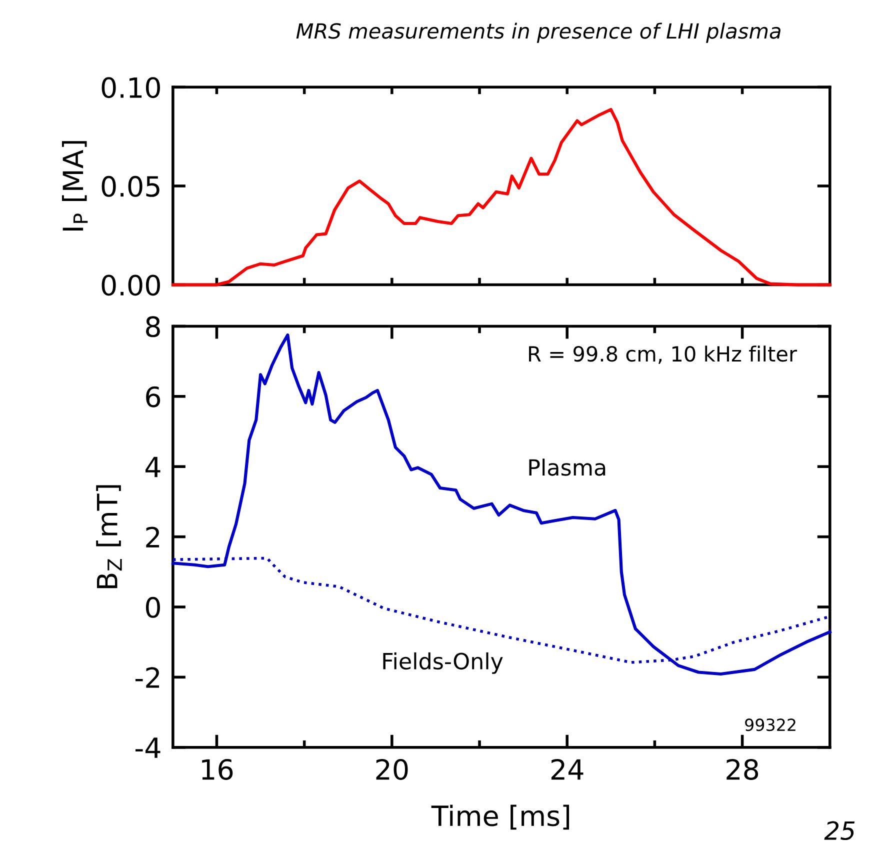 The image size is (869, 863). Describe the element at coordinates (131, 285) in the screenshot. I see `y-tick-label: 0.00` at that location.